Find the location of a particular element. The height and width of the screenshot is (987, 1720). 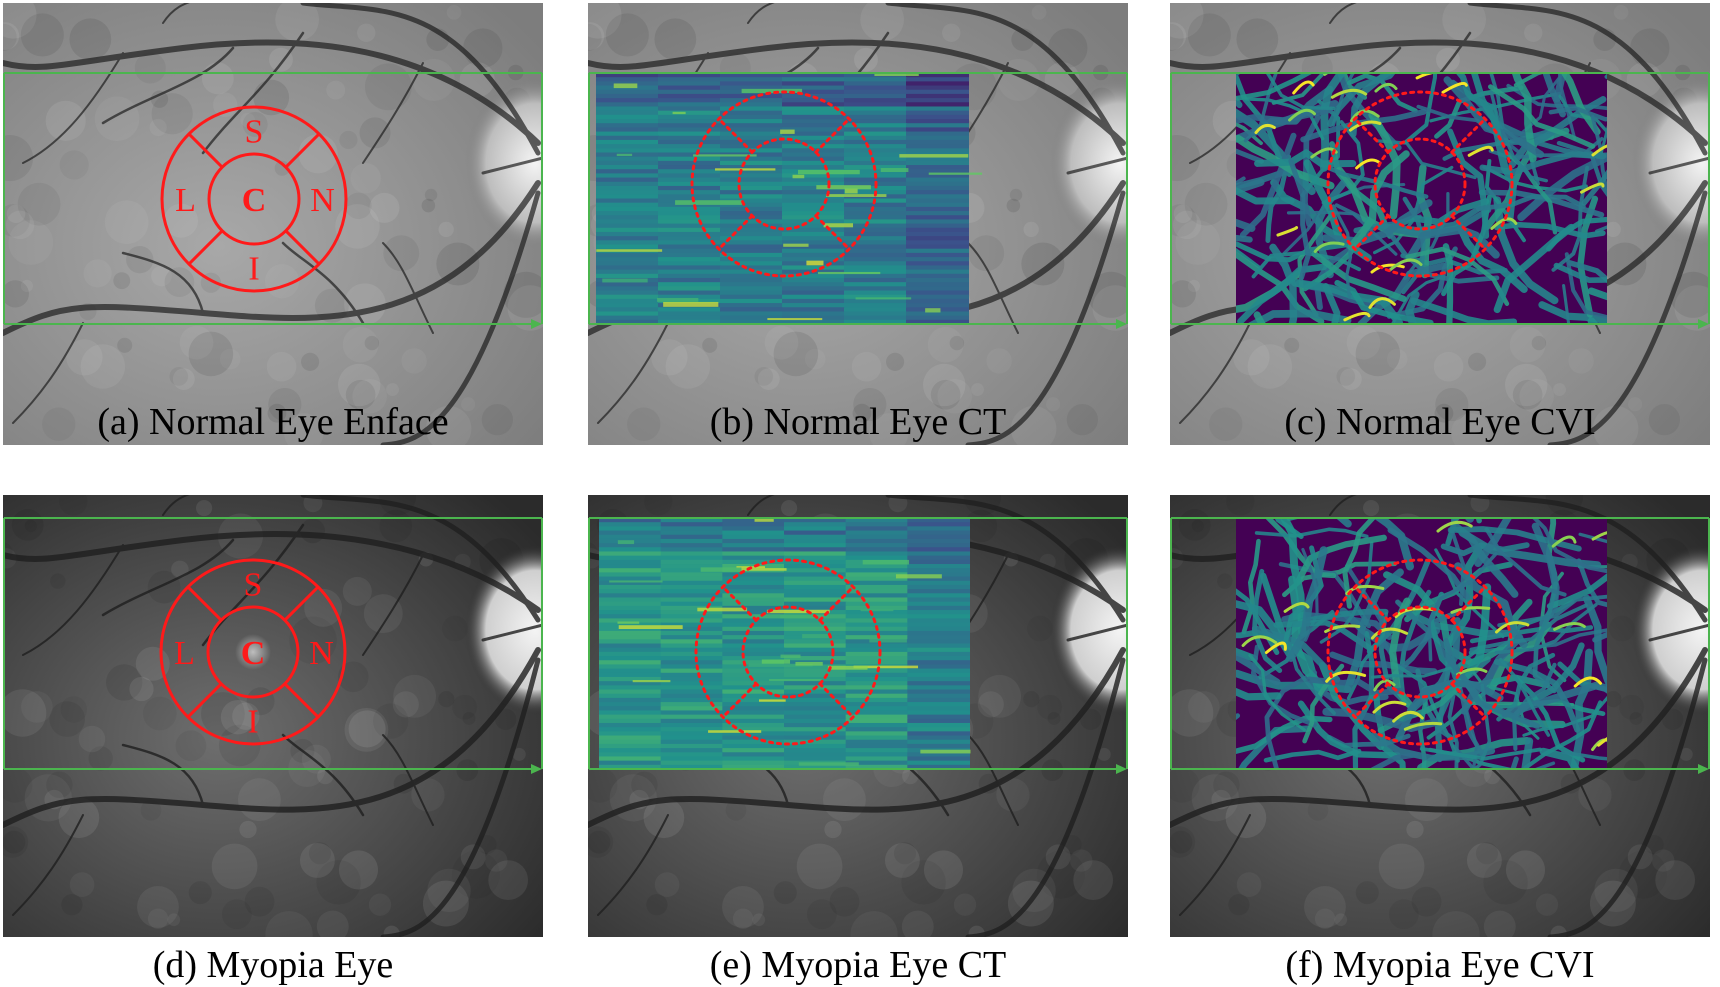

panel-myopia-cvi is located at coordinates (1440, 716).